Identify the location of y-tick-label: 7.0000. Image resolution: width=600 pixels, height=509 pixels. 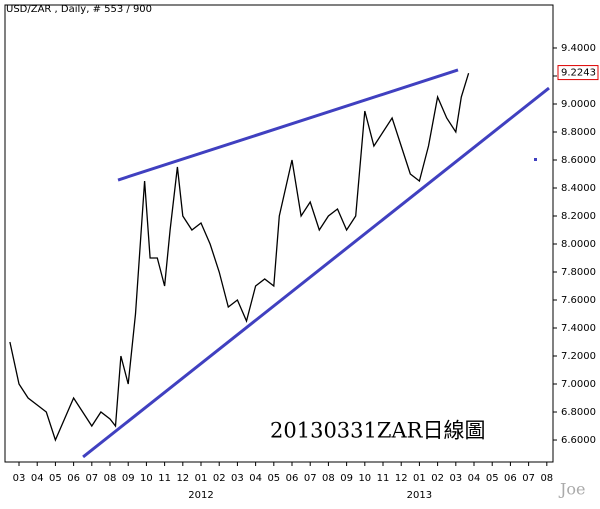
(578, 384).